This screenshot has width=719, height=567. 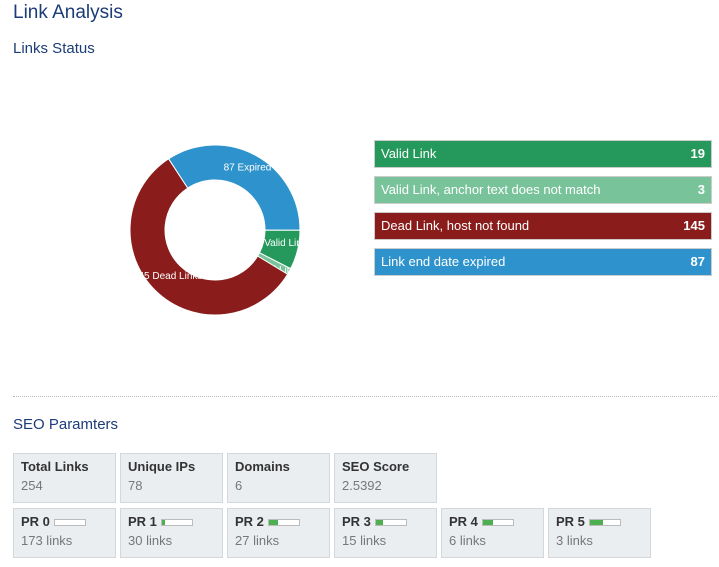 I want to click on pagerank-links: 6 links, so click(x=467, y=540).